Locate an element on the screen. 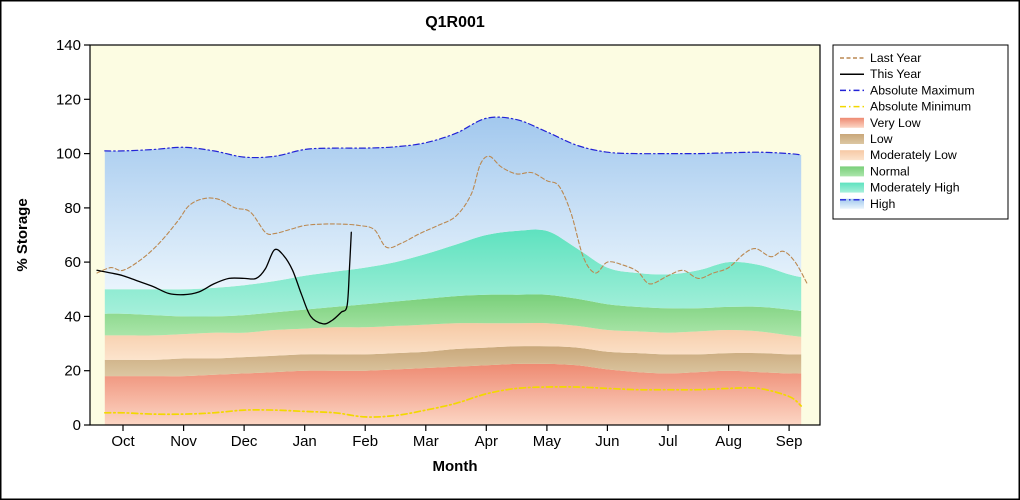 The width and height of the screenshot is (1020, 500). y-tick-label-40: 40 is located at coordinates (72, 316).